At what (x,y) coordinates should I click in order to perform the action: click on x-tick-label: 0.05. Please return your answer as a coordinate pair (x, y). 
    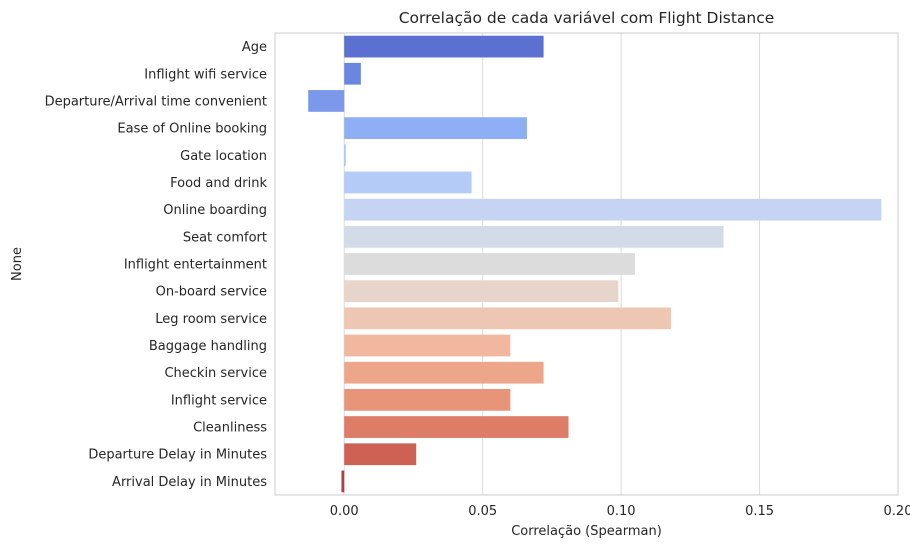
    Looking at the image, I should click on (482, 511).